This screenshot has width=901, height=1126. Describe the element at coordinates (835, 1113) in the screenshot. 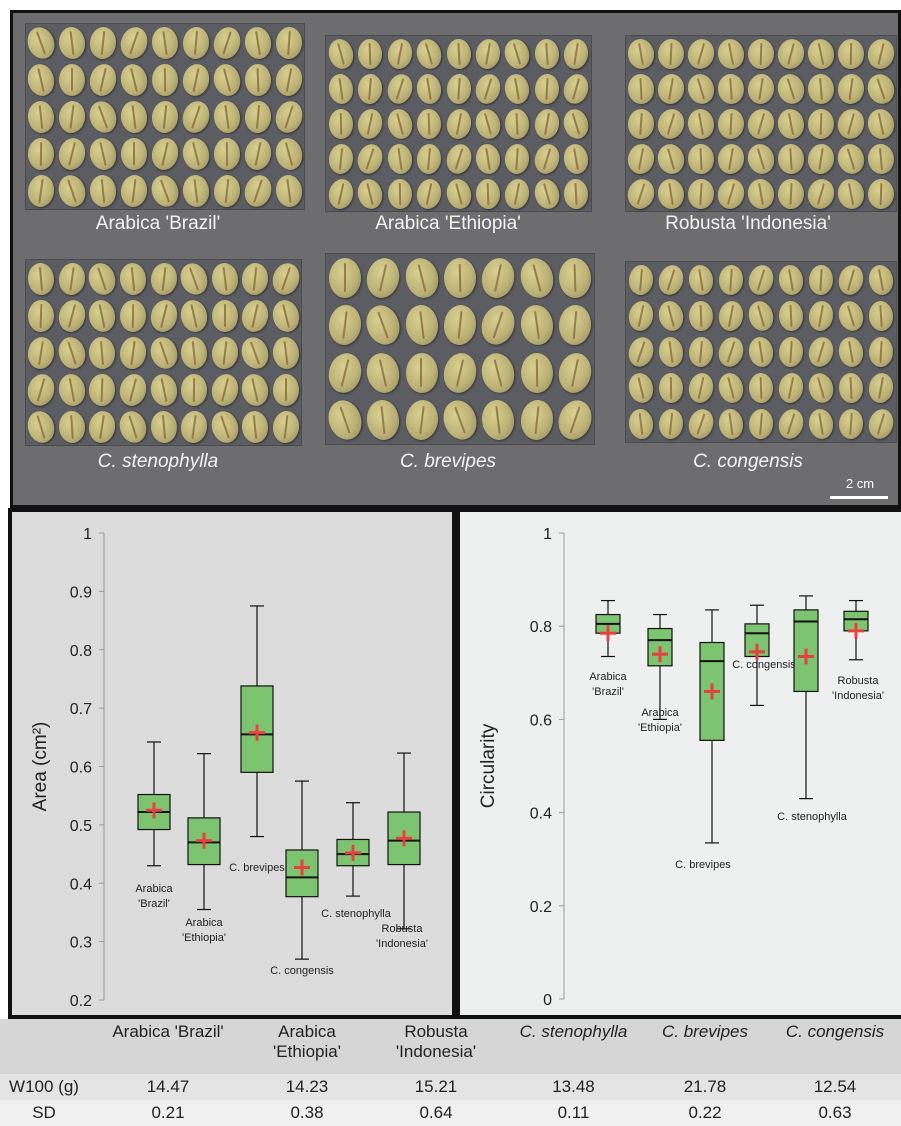

I see `table-cell: 0.63` at that location.